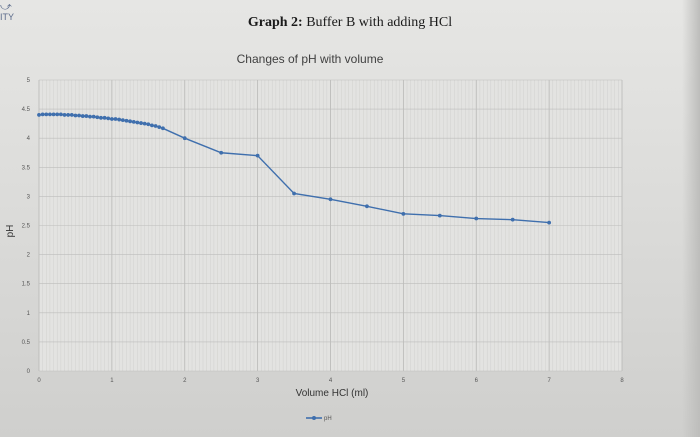 Image resolution: width=700 pixels, height=437 pixels. I want to click on y-tick-label: 2.5, so click(26, 227).